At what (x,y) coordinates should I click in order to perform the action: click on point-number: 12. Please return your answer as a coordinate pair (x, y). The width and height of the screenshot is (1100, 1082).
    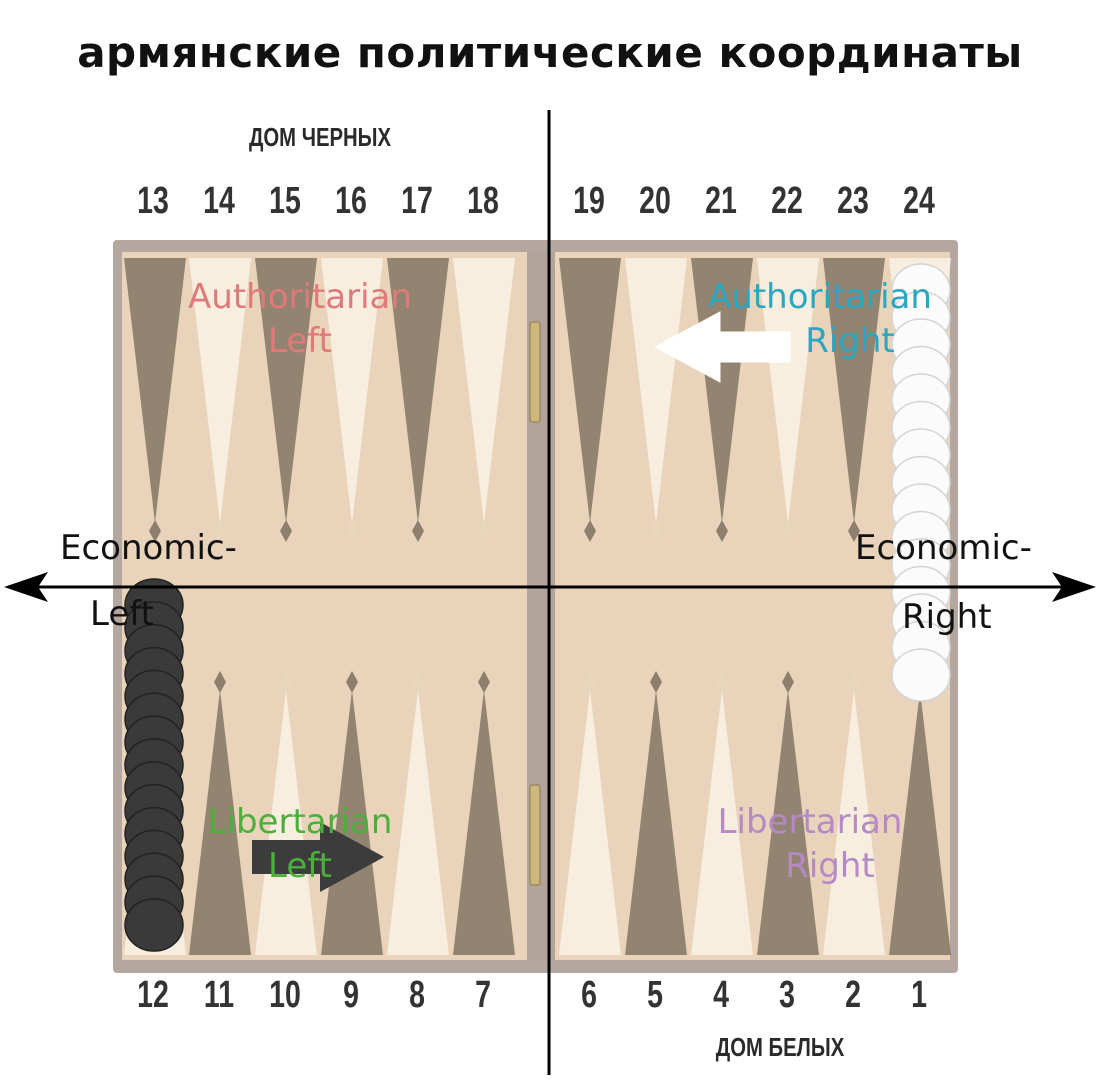
    Looking at the image, I should click on (153, 995).